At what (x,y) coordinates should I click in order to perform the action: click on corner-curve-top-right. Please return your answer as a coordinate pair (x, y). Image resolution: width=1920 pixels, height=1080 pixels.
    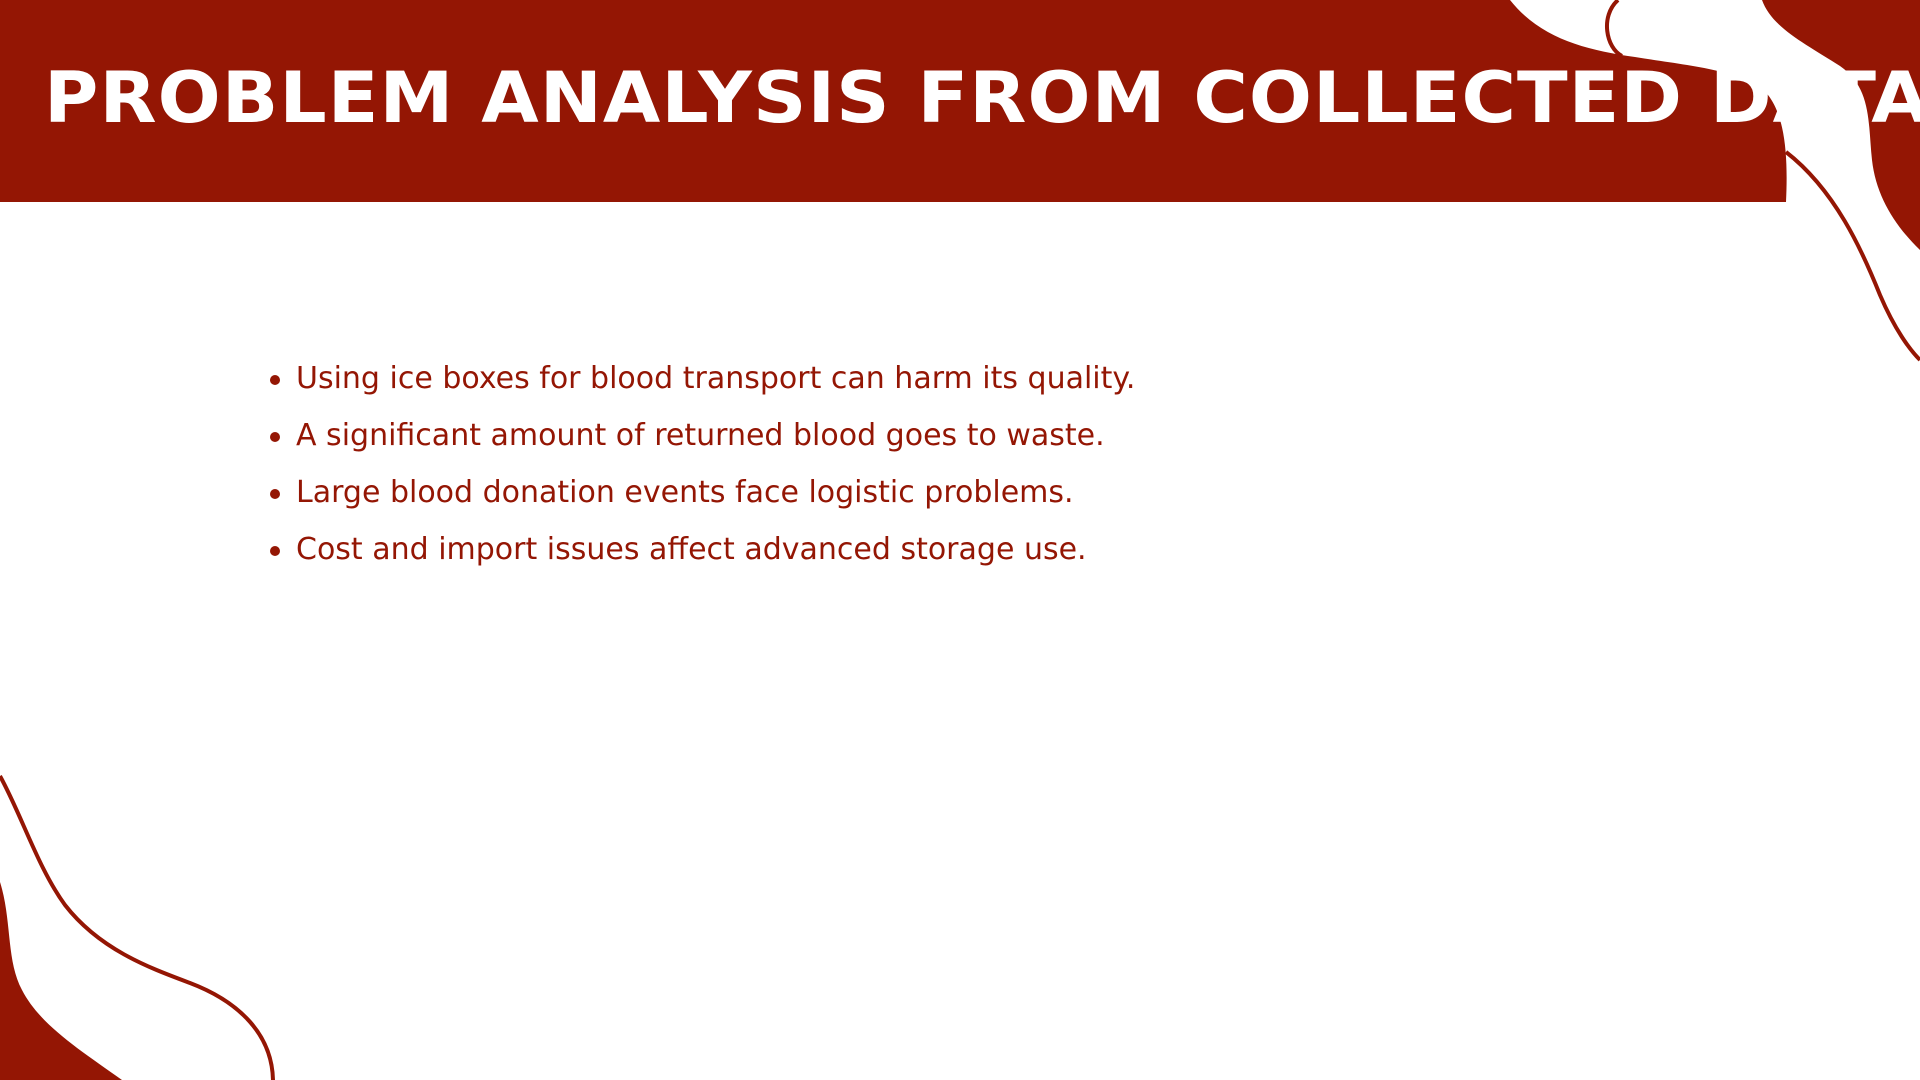
    Looking at the image, I should click on (1762, 181).